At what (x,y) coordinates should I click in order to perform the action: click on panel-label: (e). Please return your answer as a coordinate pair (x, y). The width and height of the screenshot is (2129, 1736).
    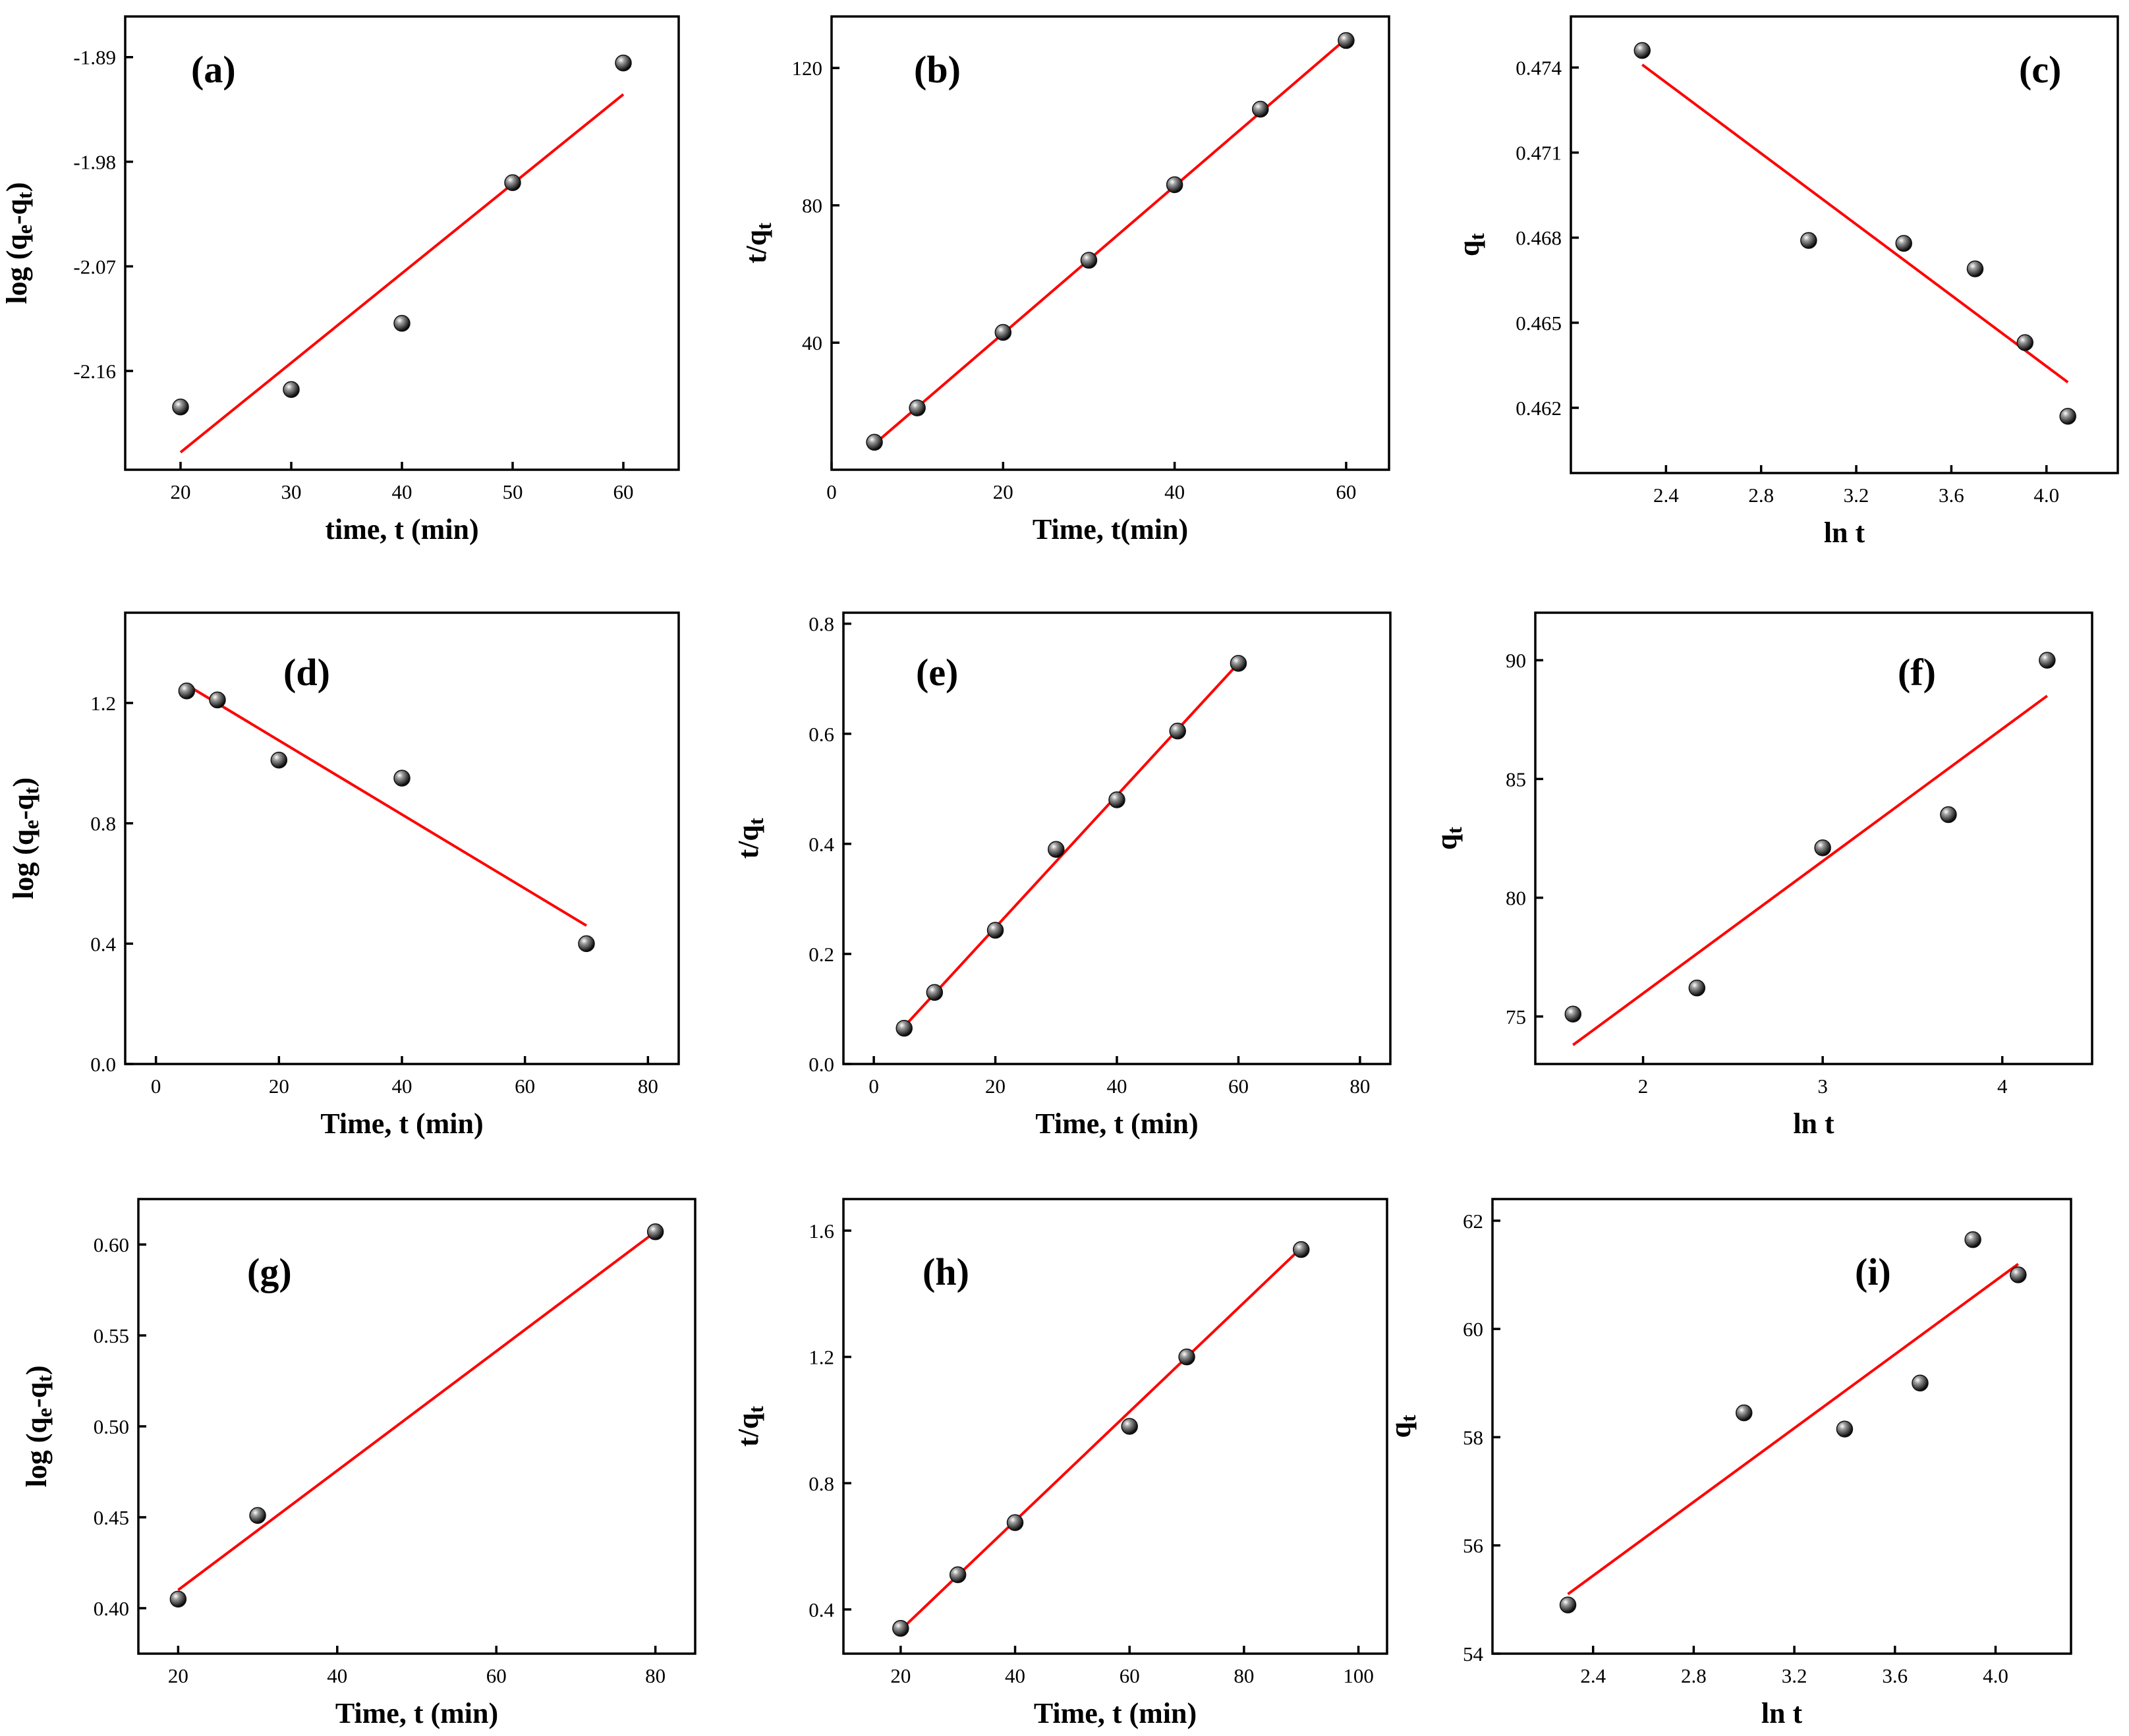
    Looking at the image, I should click on (937, 672).